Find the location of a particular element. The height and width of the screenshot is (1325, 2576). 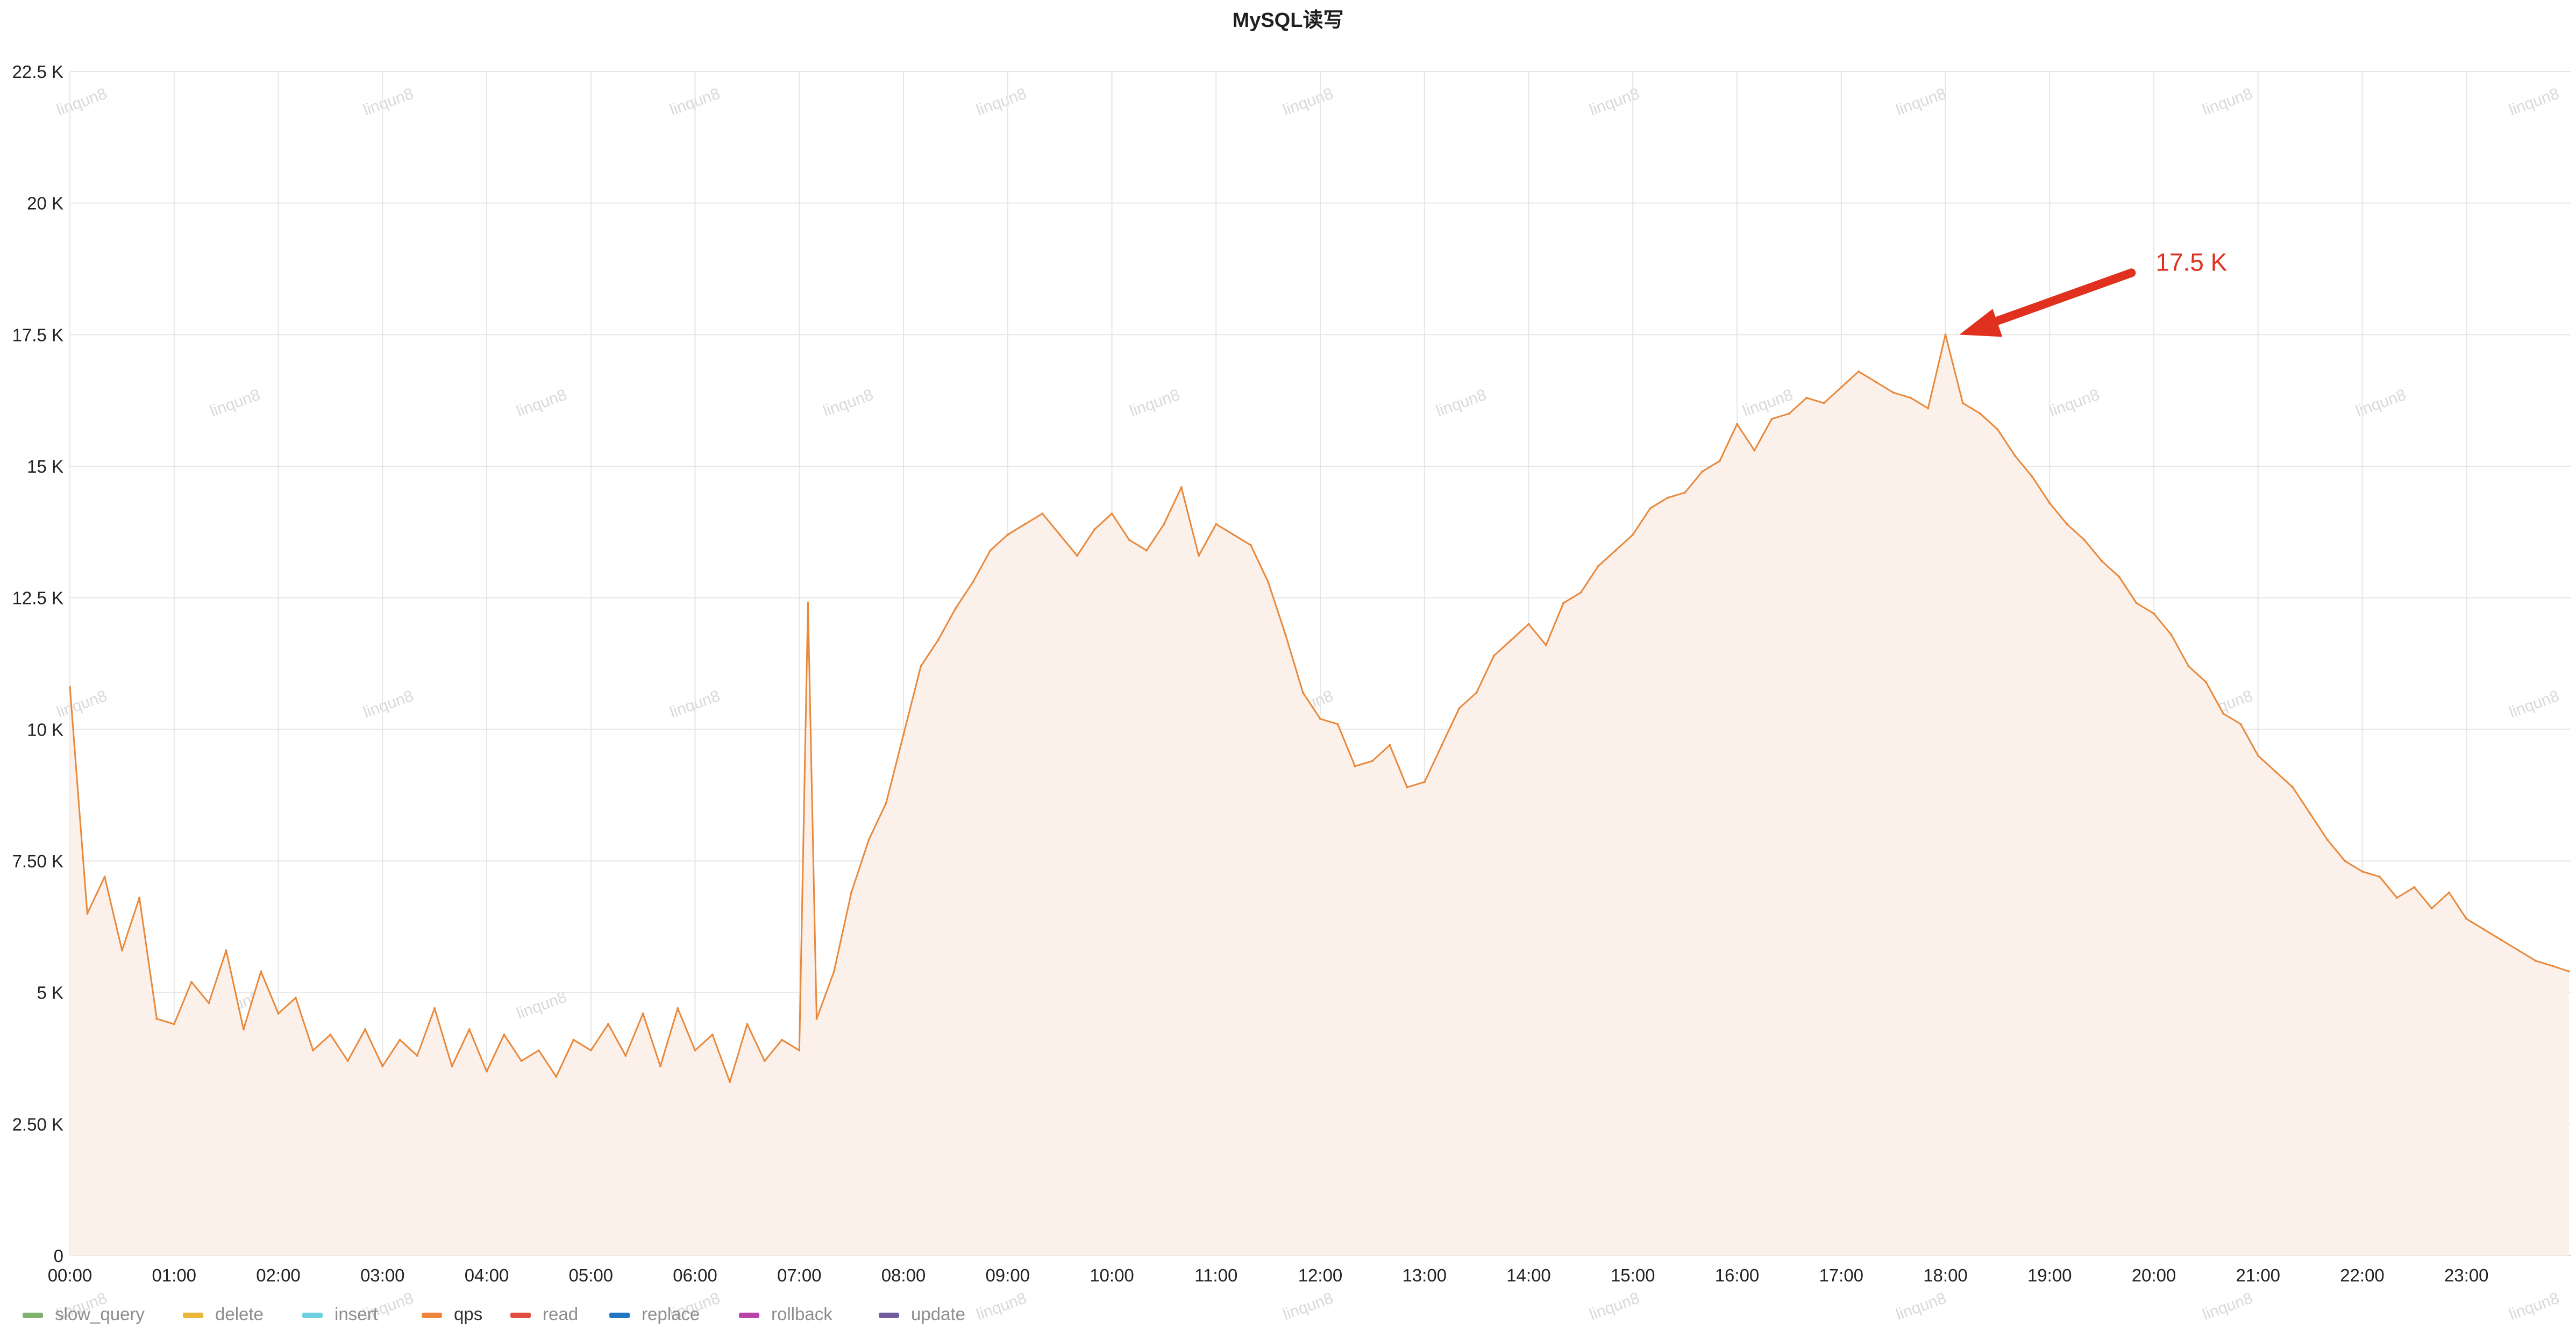

legend-item-update: update is located at coordinates (922, 1314).